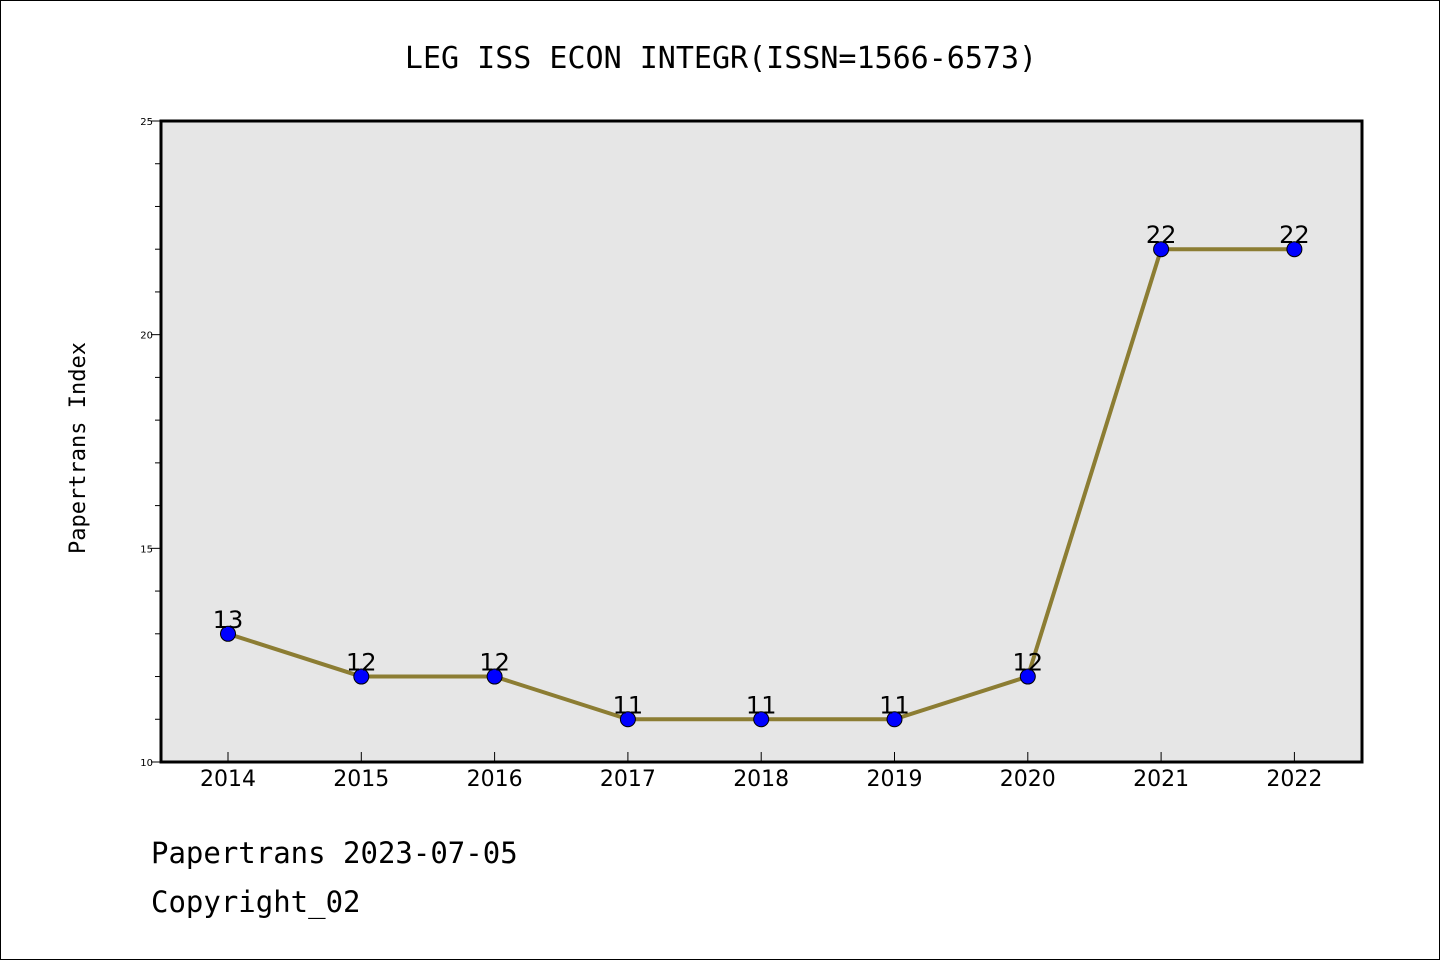 Image resolution: width=1440 pixels, height=961 pixels. What do you see at coordinates (146, 122) in the screenshot?
I see `y-tick-label: 25` at bounding box center [146, 122].